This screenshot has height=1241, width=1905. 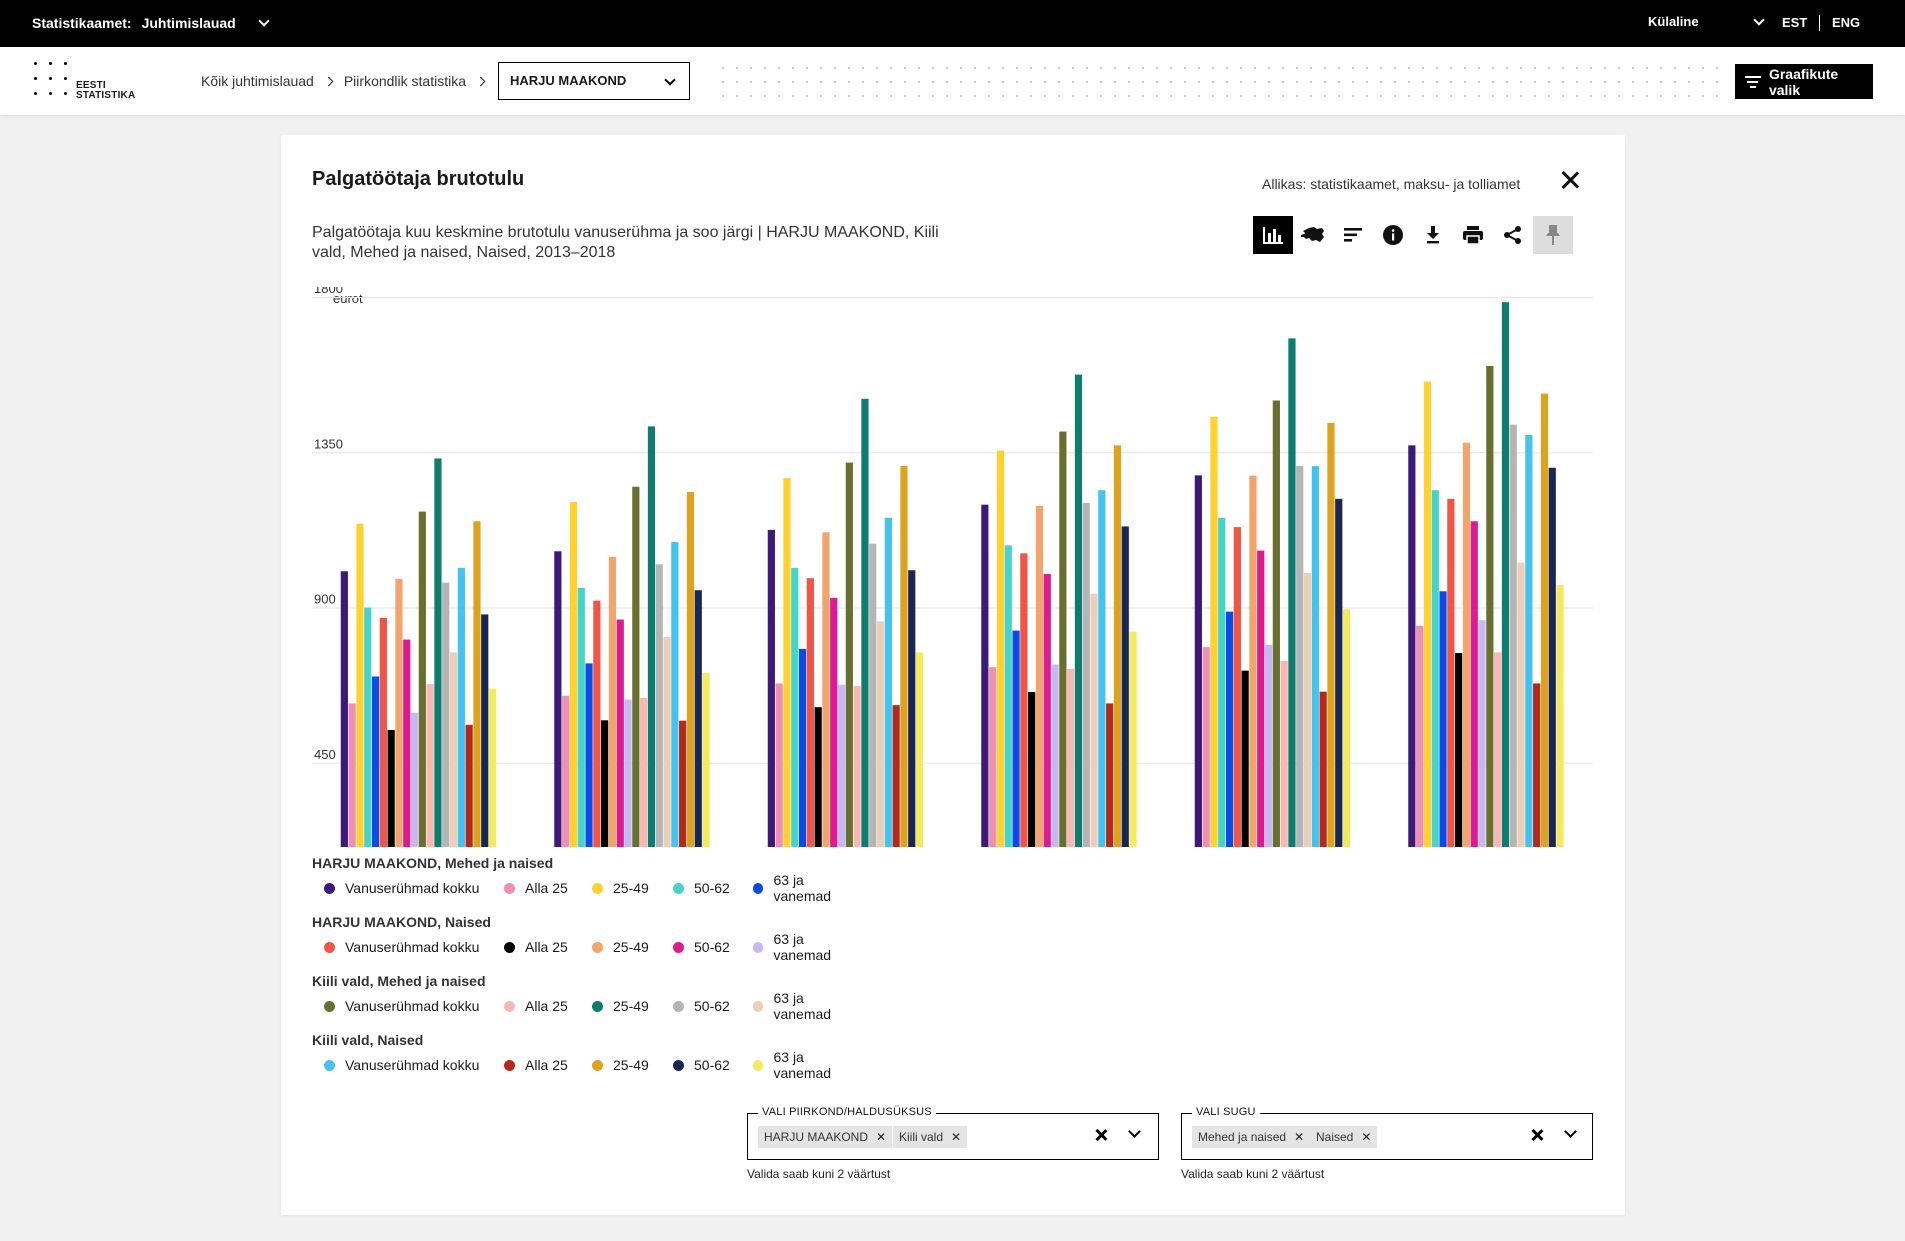 I want to click on lang-divider, so click(x=1819, y=23).